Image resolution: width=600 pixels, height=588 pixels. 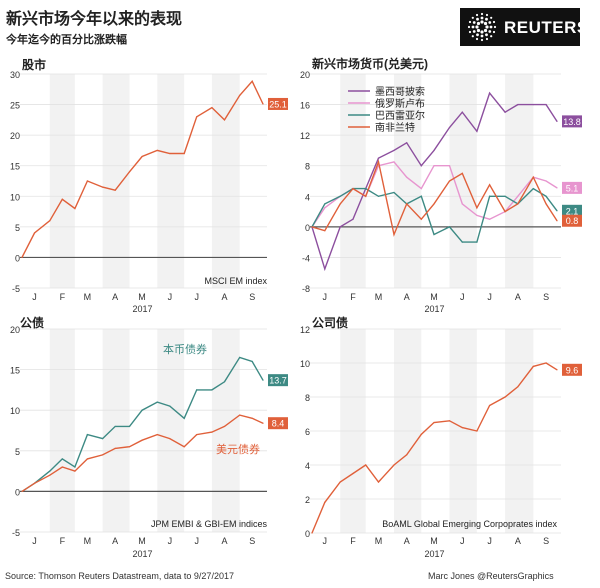 I want to click on chart-title-corp-bonds: 公司债, so click(x=330, y=323).